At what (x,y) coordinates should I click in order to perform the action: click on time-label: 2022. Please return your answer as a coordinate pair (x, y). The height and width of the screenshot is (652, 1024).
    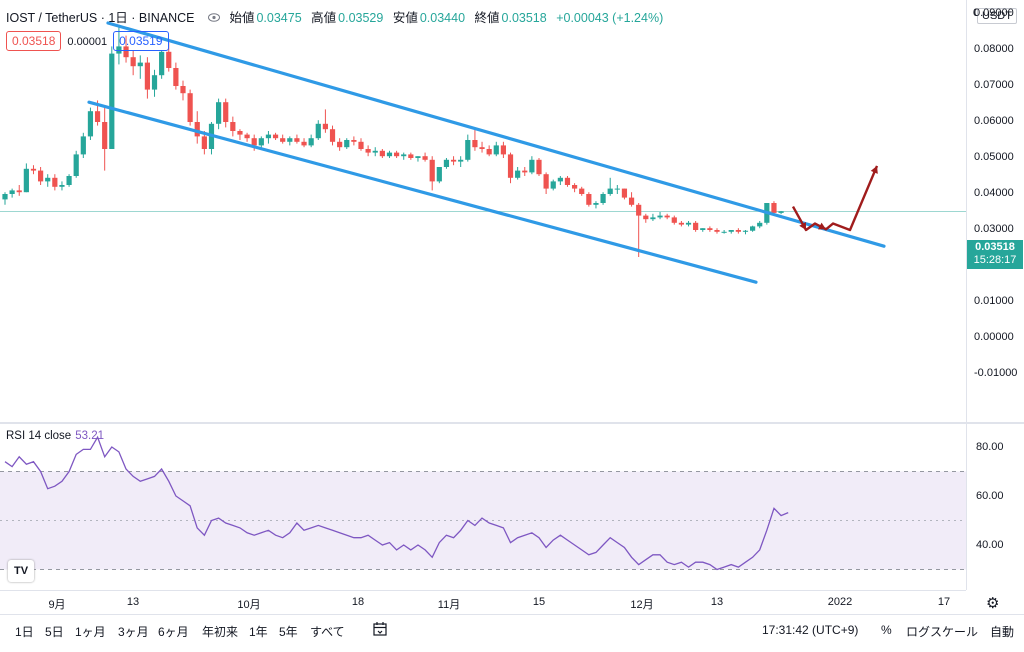
    Looking at the image, I should click on (840, 602).